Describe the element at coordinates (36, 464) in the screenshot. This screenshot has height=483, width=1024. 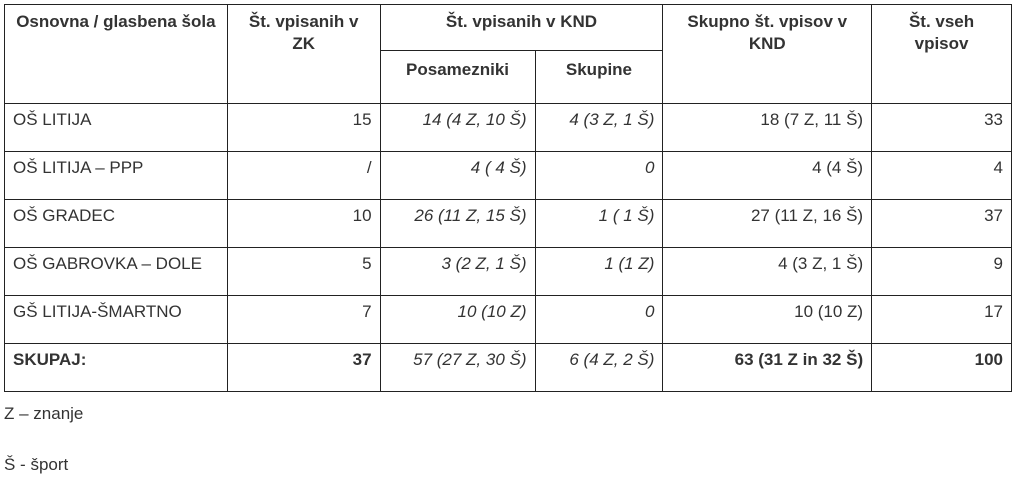
I see `note: Š - šport` at that location.